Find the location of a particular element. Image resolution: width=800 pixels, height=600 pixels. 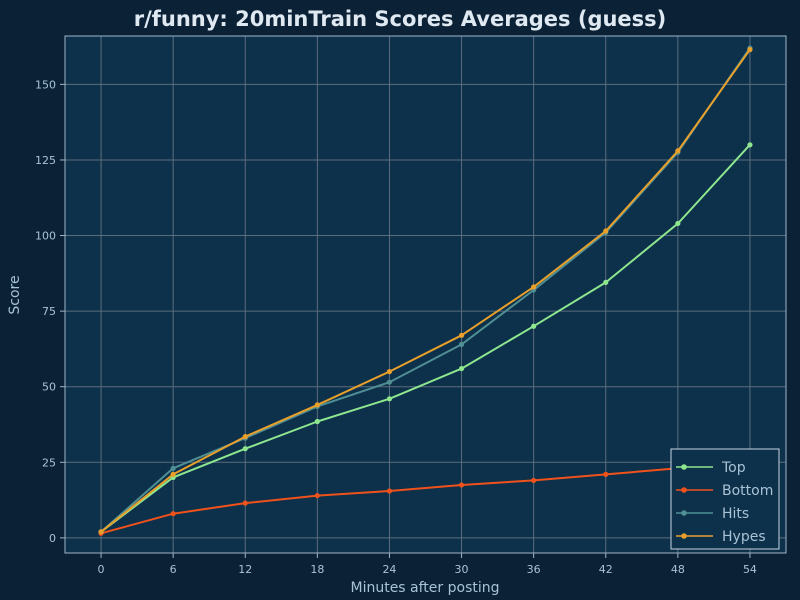

legend-label: Hypes is located at coordinates (744, 537).